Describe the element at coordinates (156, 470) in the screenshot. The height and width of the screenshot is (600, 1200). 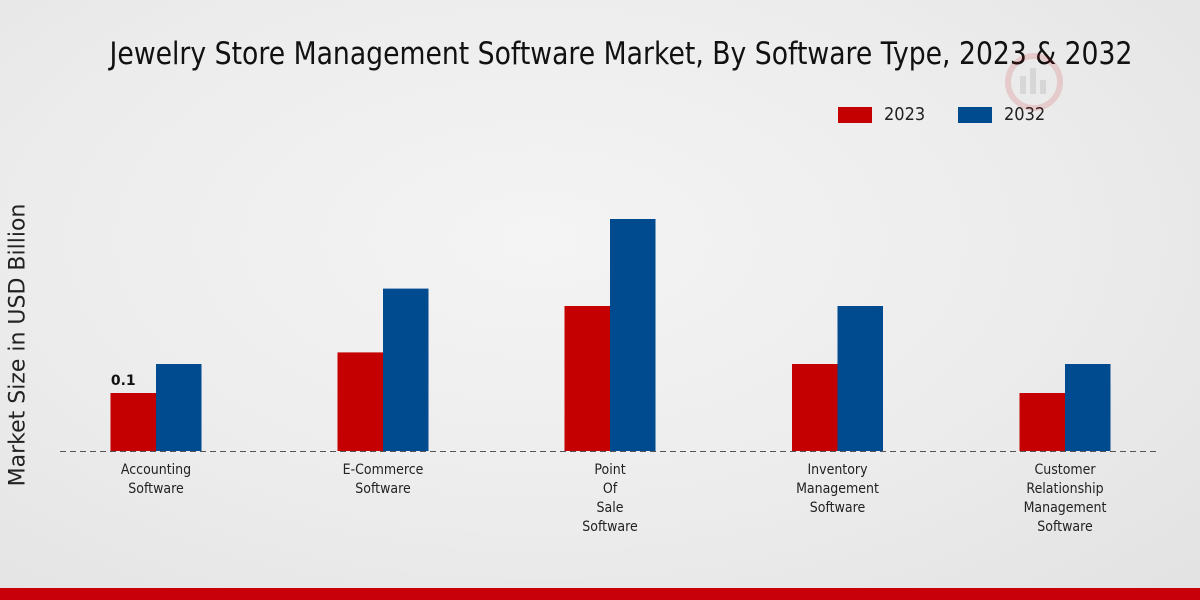
I see `x-tick-line: Accounting` at that location.